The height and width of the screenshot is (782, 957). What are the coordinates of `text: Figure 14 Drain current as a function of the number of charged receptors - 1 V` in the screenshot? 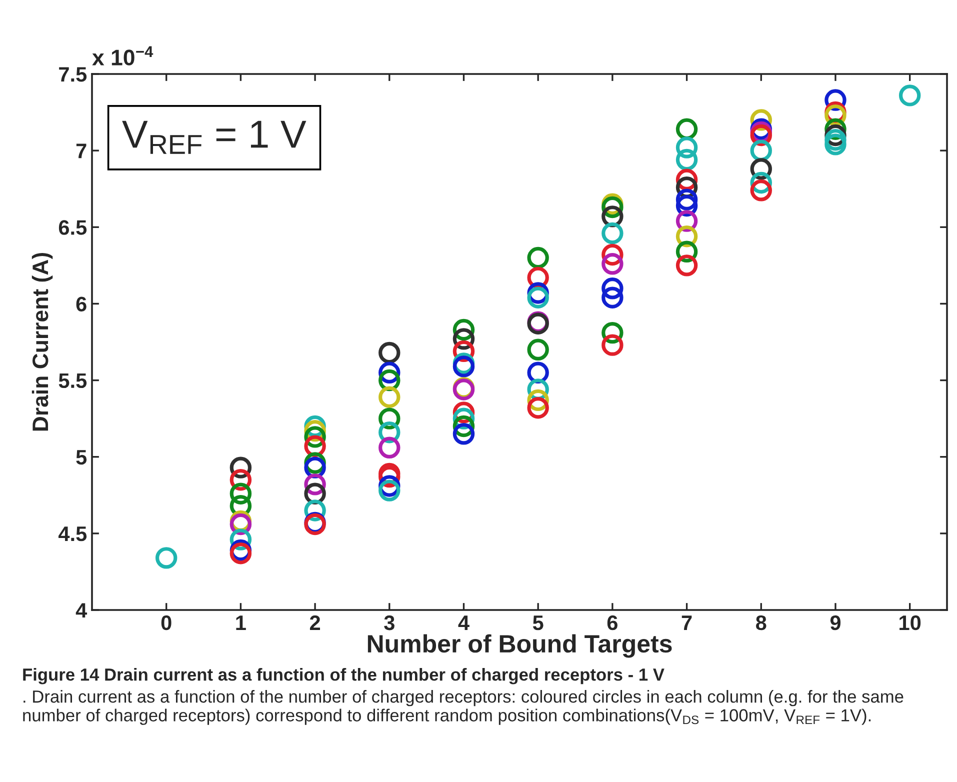 It's located at (343, 676).